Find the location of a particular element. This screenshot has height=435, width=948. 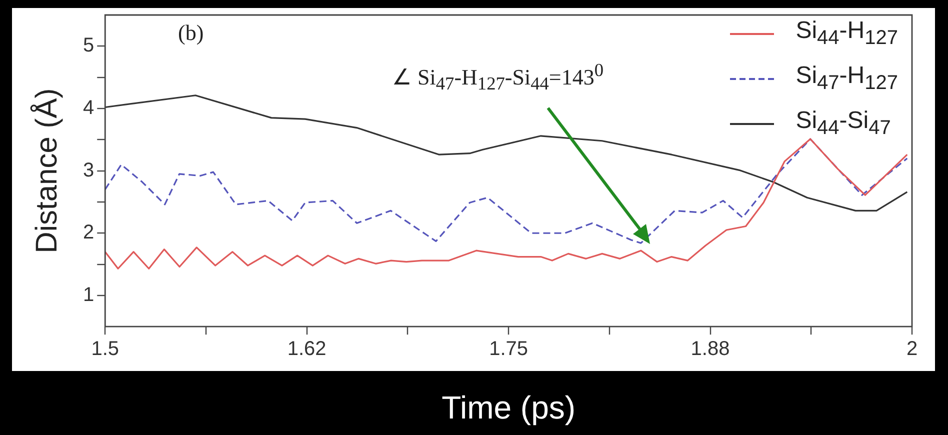

legend-label: Si$_{44}$-H$_{127}$ is located at coordinates (847, 33).